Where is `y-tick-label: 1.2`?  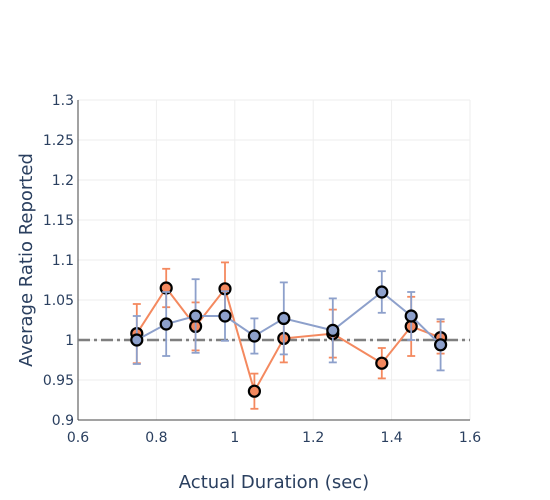 y-tick-label: 1.2 is located at coordinates (63, 181).